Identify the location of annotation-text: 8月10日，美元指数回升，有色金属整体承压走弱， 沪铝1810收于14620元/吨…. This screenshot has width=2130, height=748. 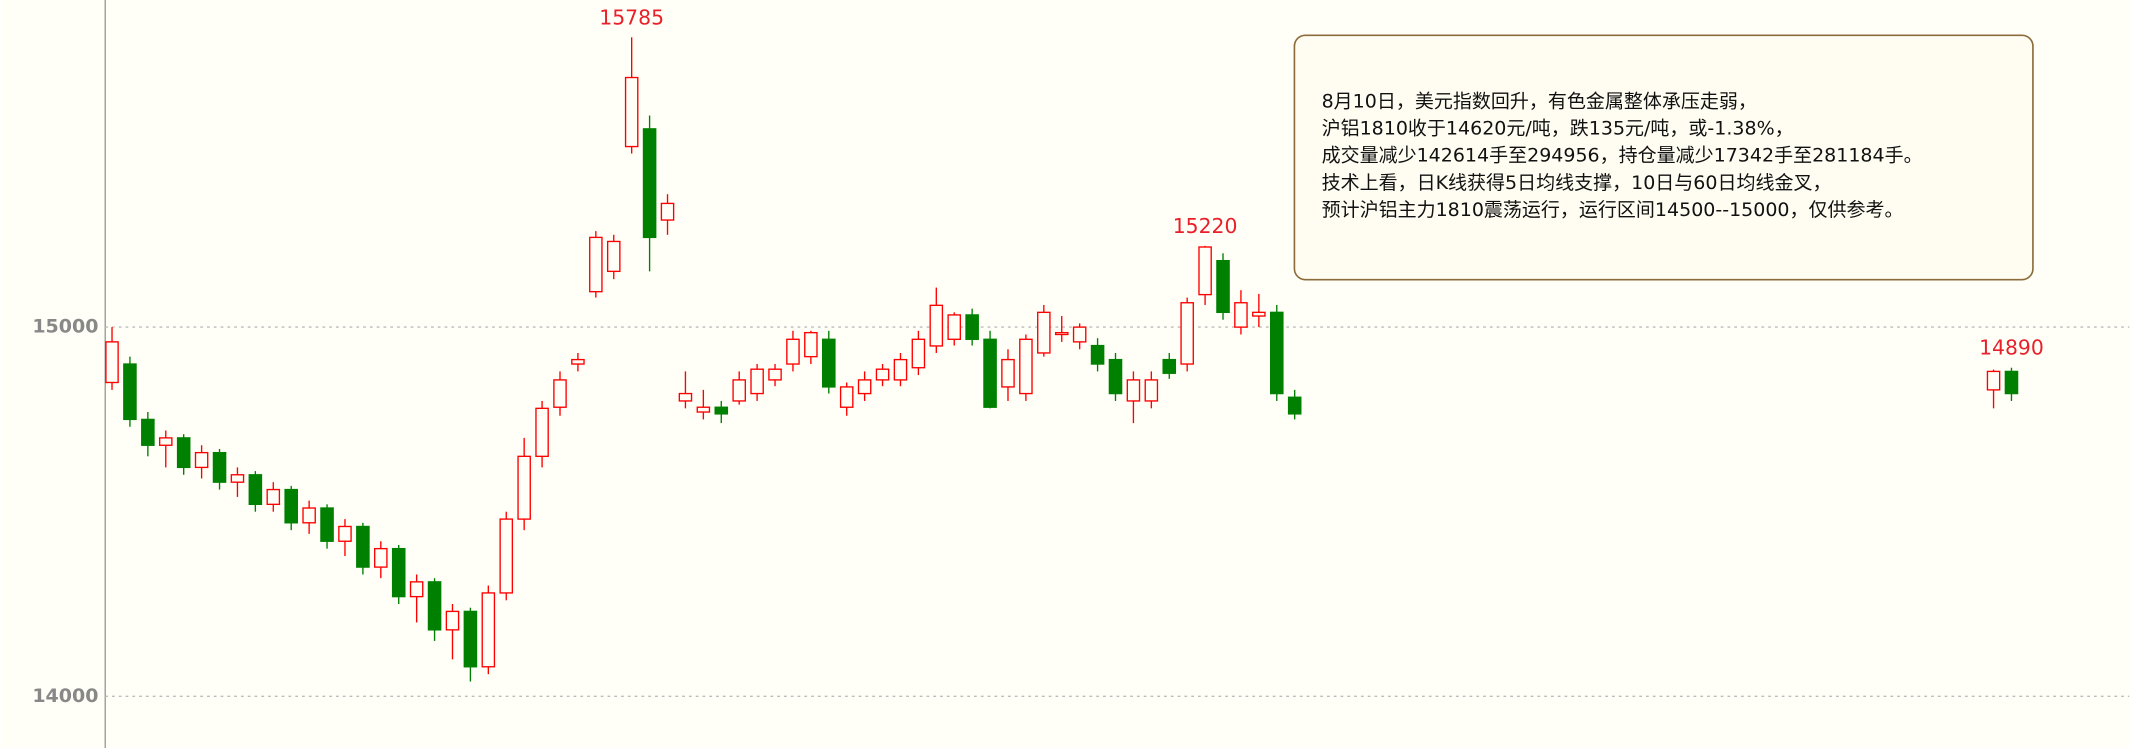
(1622, 155).